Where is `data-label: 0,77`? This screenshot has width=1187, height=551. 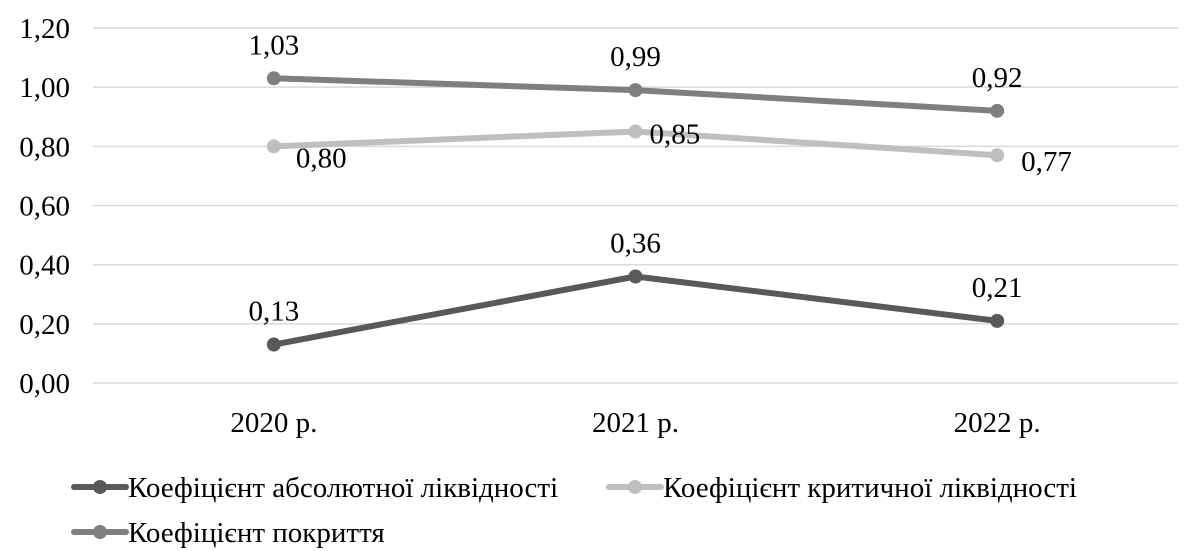
data-label: 0,77 is located at coordinates (1046, 162).